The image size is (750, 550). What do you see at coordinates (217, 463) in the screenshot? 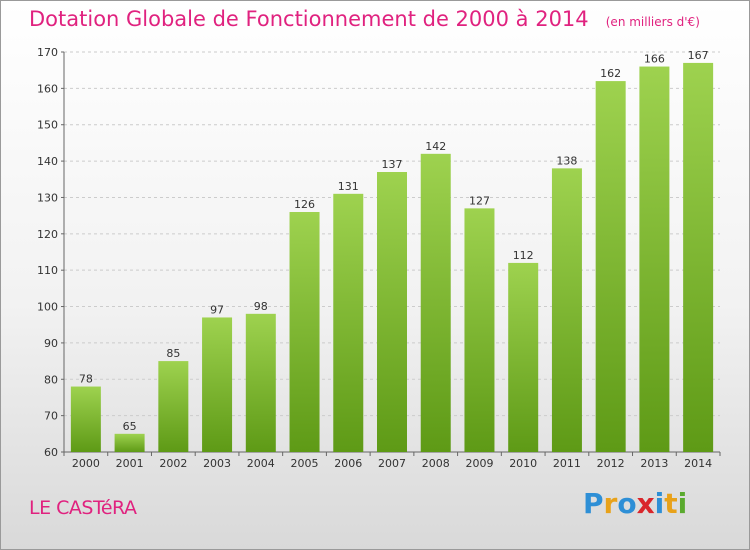
I see `x-tick-label: 2003` at bounding box center [217, 463].